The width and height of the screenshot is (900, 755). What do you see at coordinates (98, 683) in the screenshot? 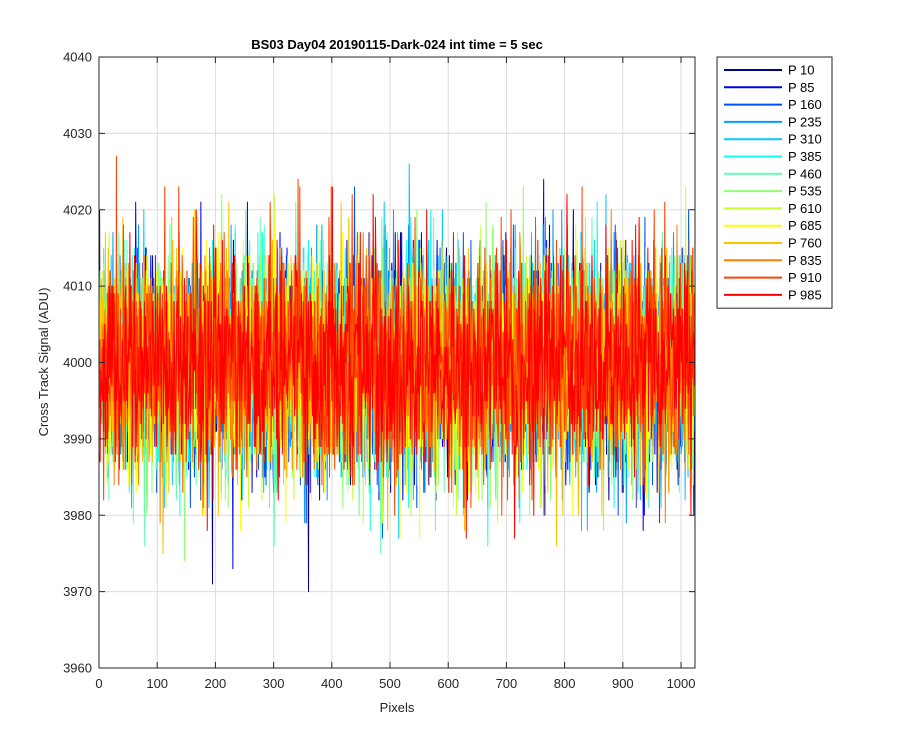
I see `x-tick-label: 0` at bounding box center [98, 683].